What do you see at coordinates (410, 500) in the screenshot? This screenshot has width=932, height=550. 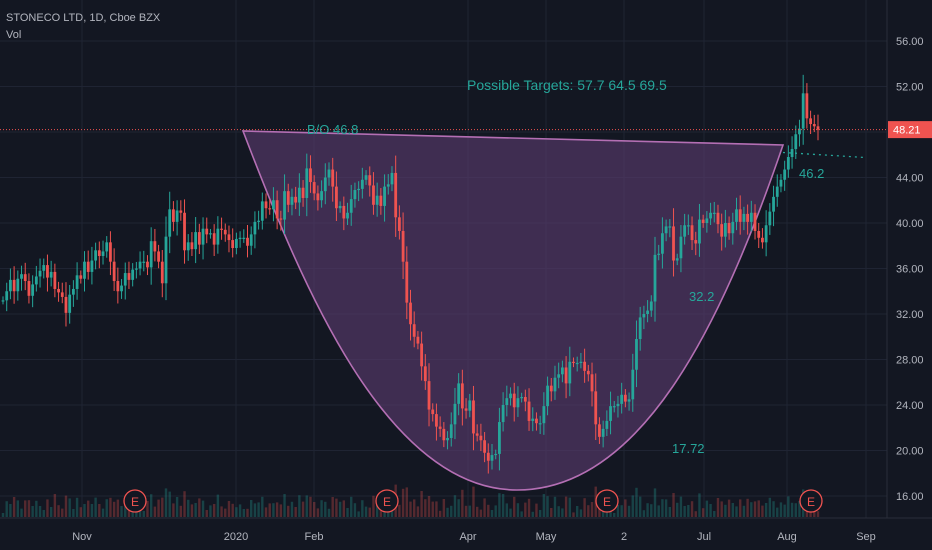 I see `volume-bars` at bounding box center [410, 500].